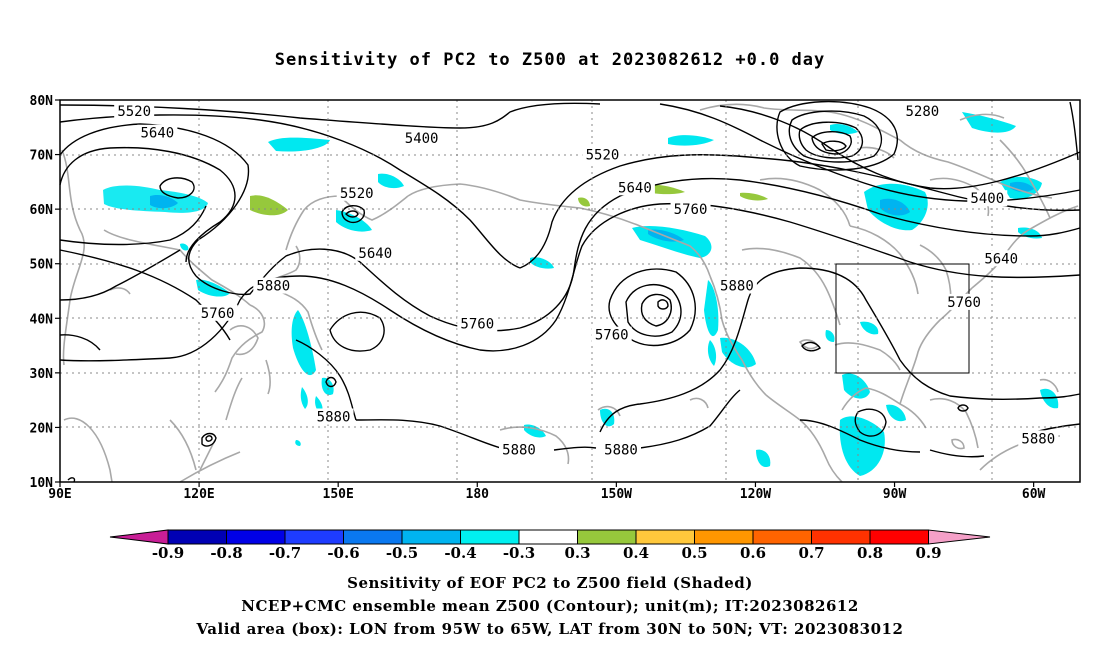 The image size is (1100, 650). I want to click on lat-tick-label: 70N, so click(42, 156).